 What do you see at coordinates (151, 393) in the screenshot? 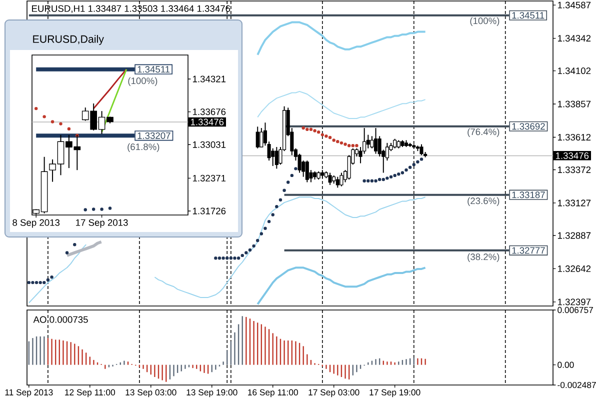
I see `x-tick-label: 13 Sep 03:00` at bounding box center [151, 393].